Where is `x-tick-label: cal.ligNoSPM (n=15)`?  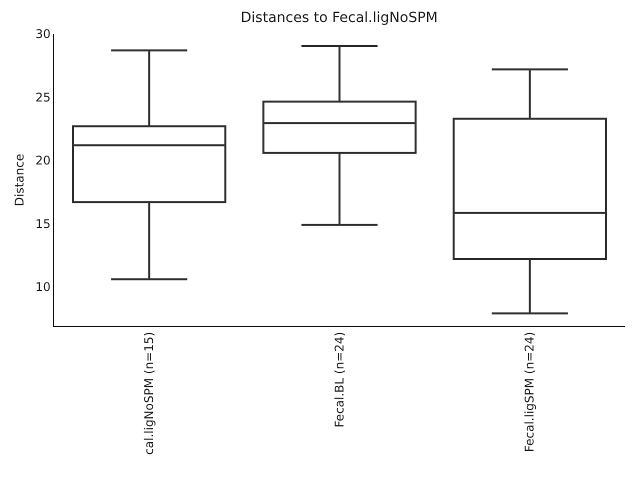 x-tick-label: cal.ligNoSPM (n=15) is located at coordinates (149, 393).